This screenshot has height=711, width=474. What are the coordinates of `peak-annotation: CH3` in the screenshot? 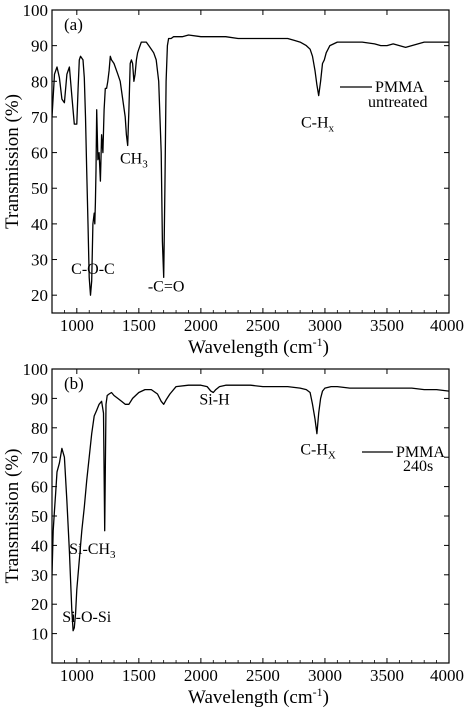 It's located at (134, 160).